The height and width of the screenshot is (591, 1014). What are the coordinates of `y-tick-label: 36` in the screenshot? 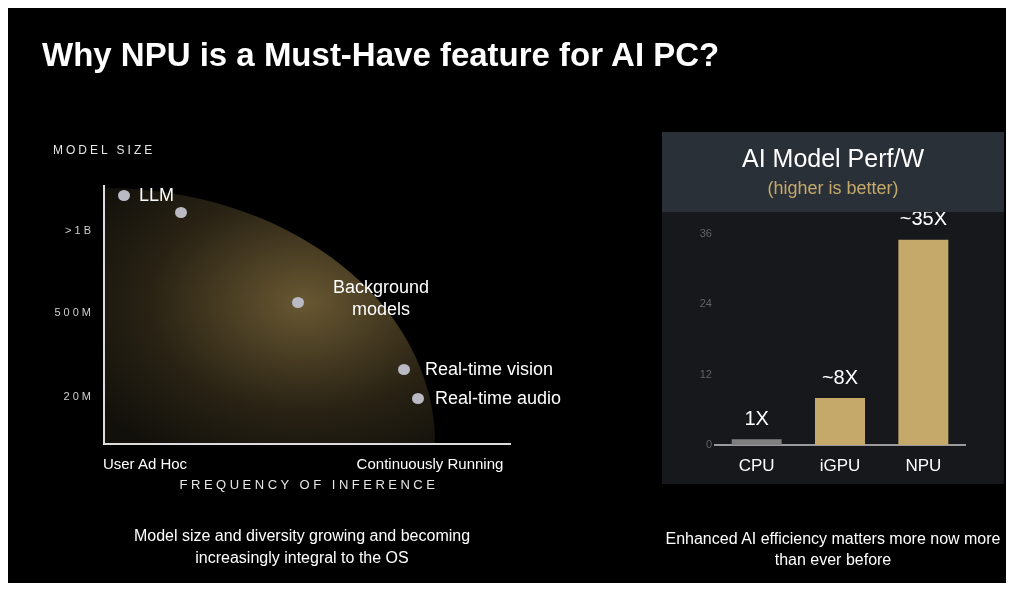 It's located at (705, 233).